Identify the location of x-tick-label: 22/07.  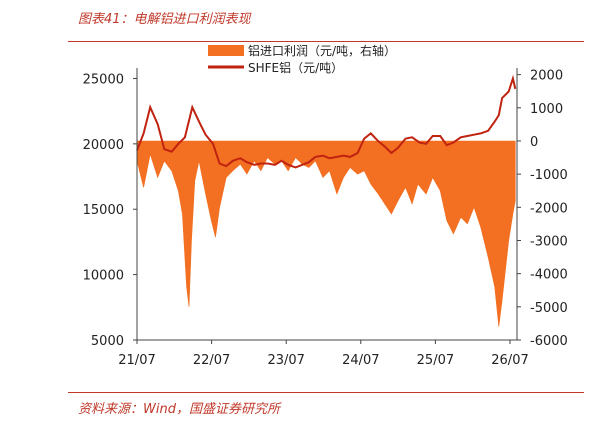
(211, 360).